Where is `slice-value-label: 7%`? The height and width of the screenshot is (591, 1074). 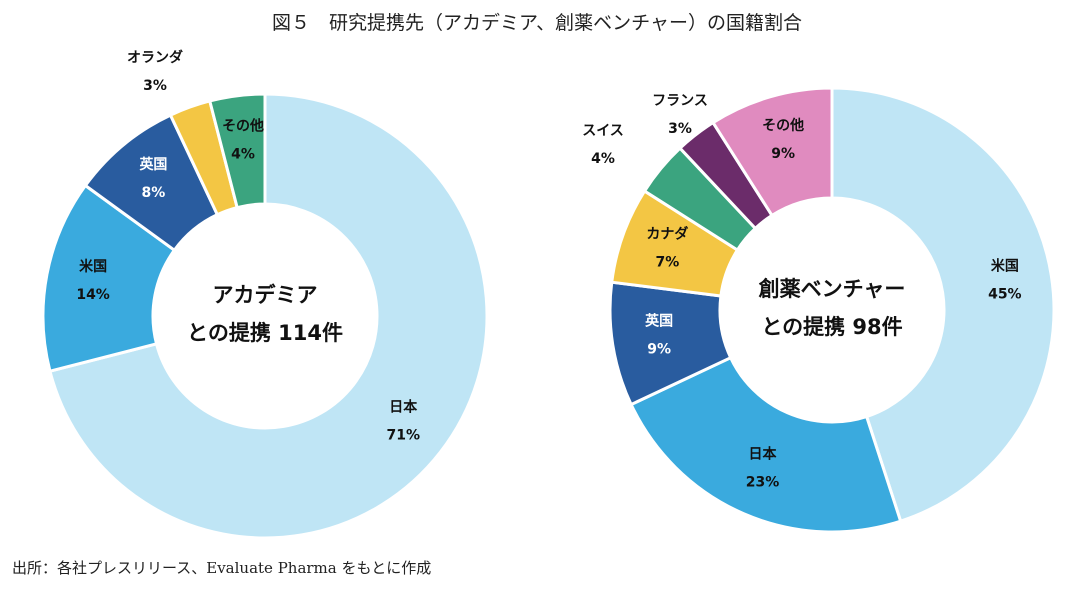
slice-value-label: 7% is located at coordinates (667, 263).